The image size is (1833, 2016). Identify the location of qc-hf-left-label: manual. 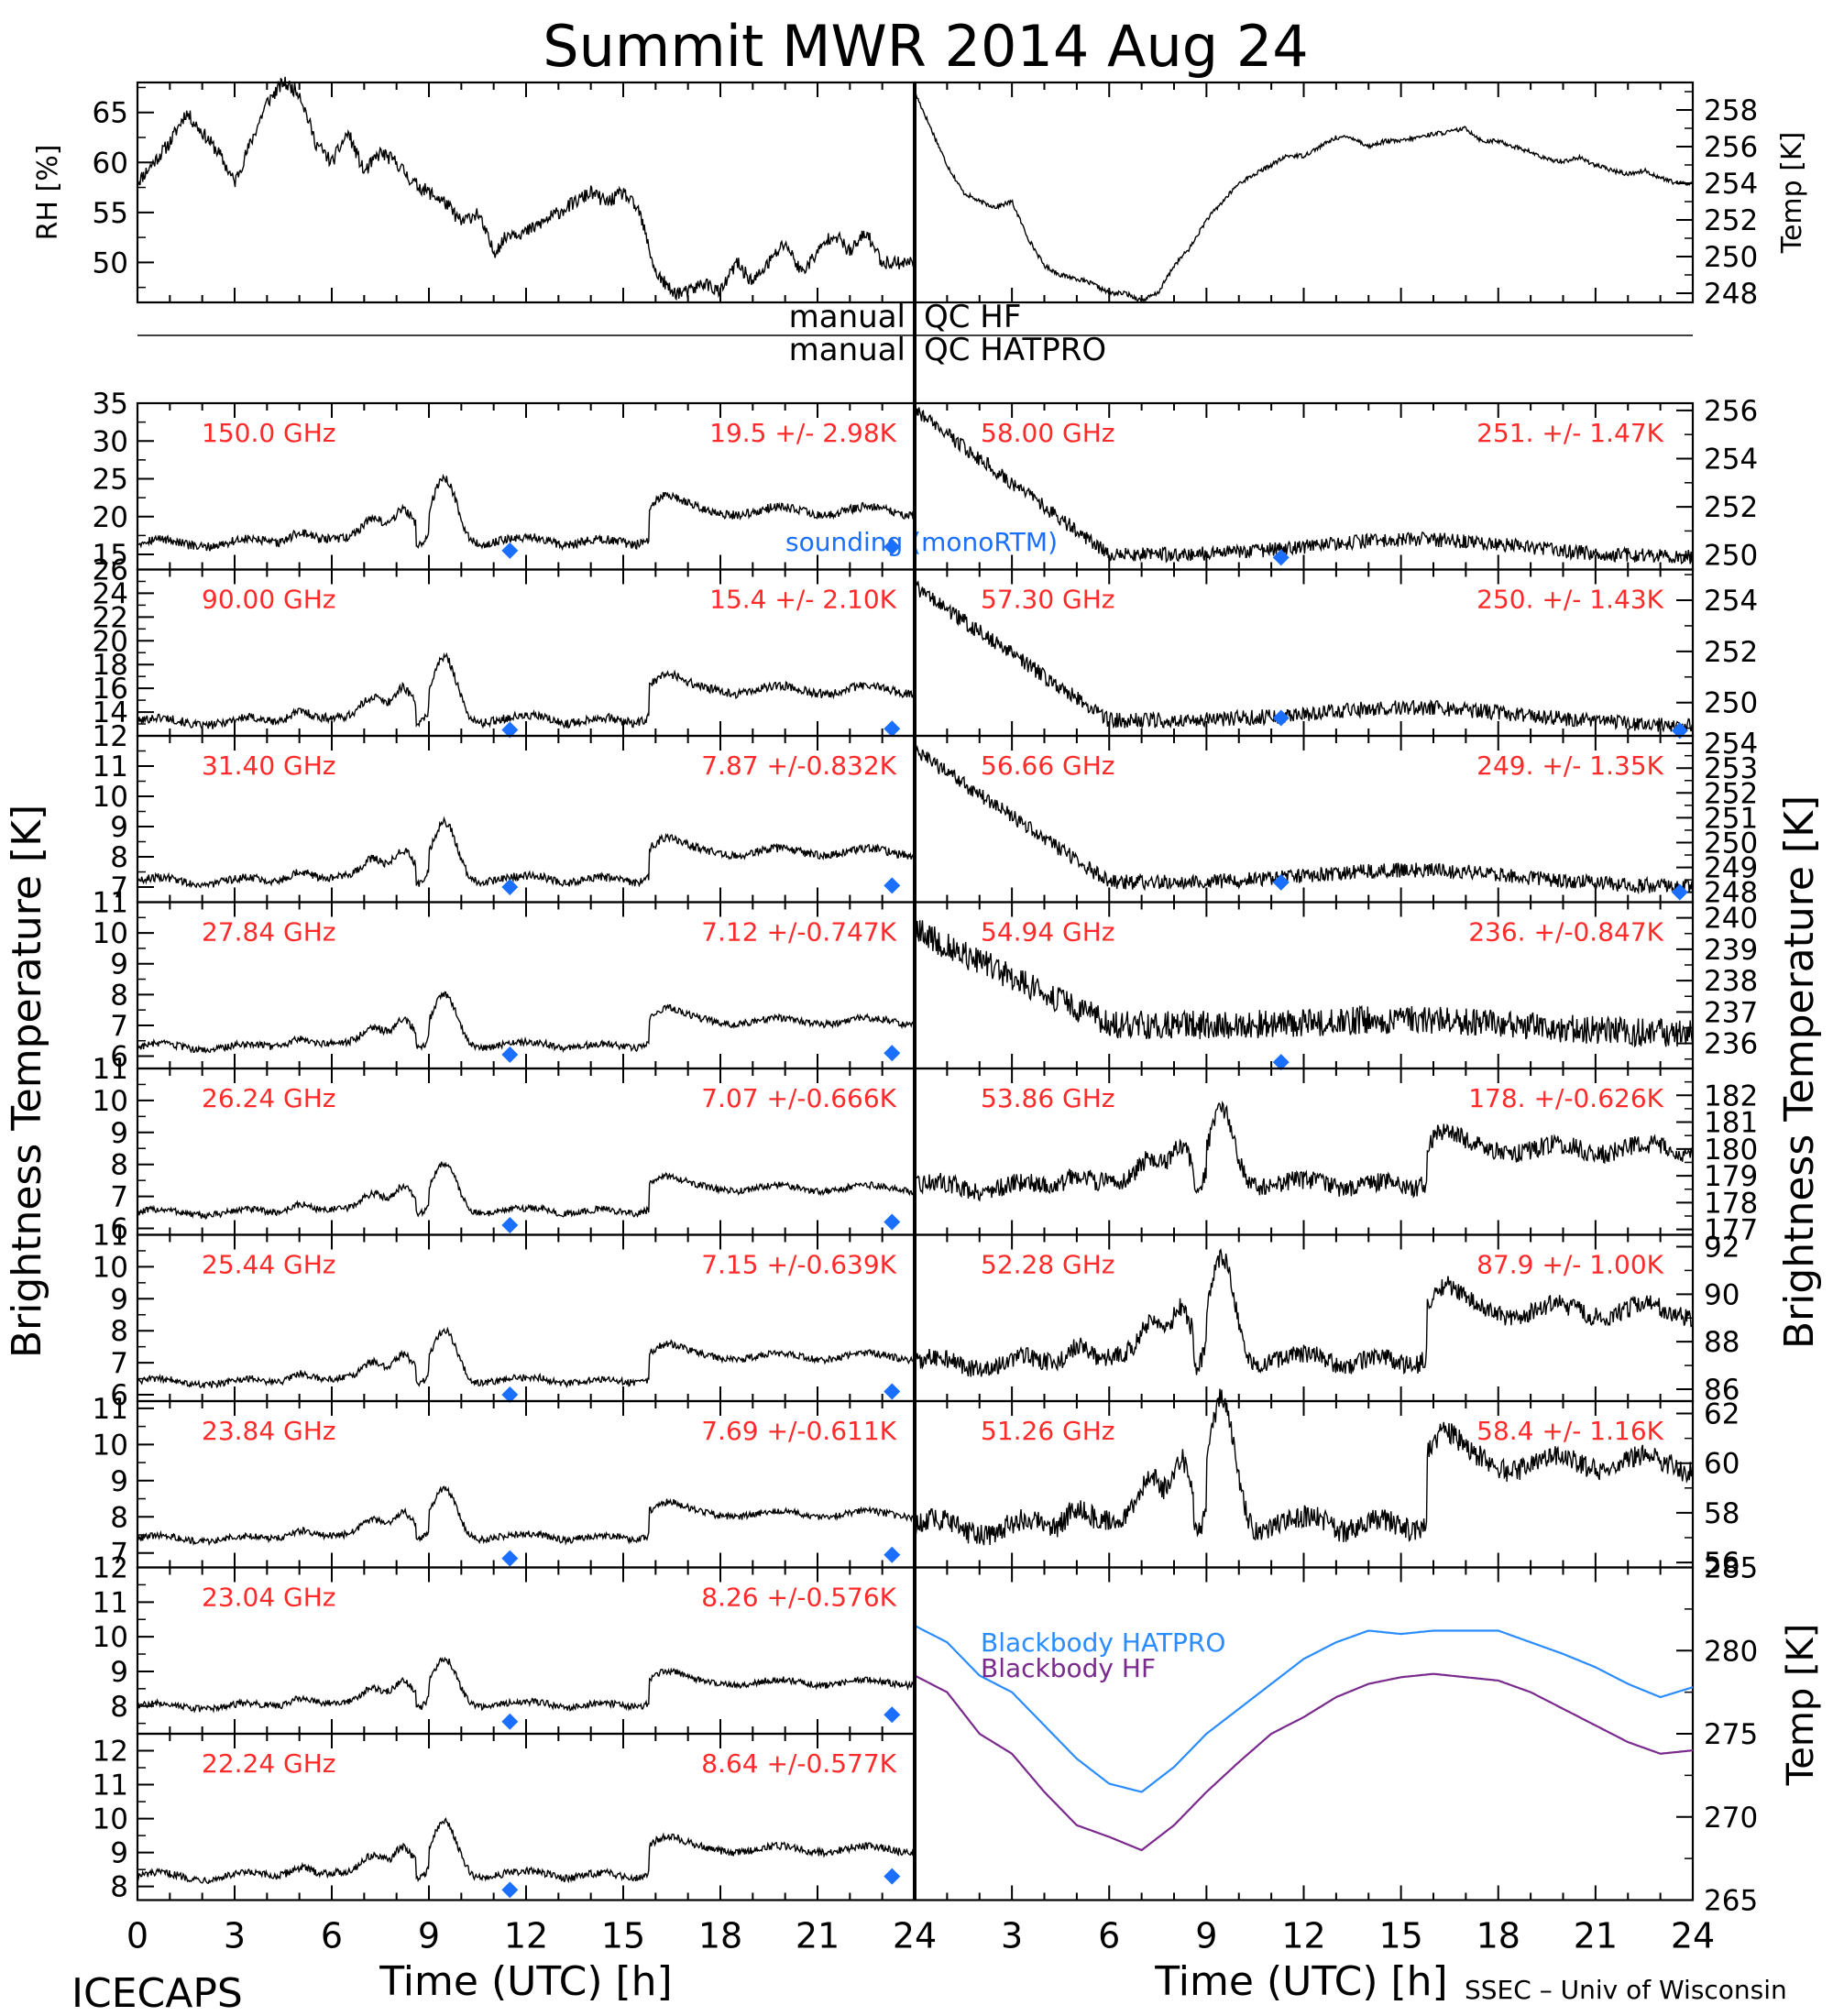
(847, 317).